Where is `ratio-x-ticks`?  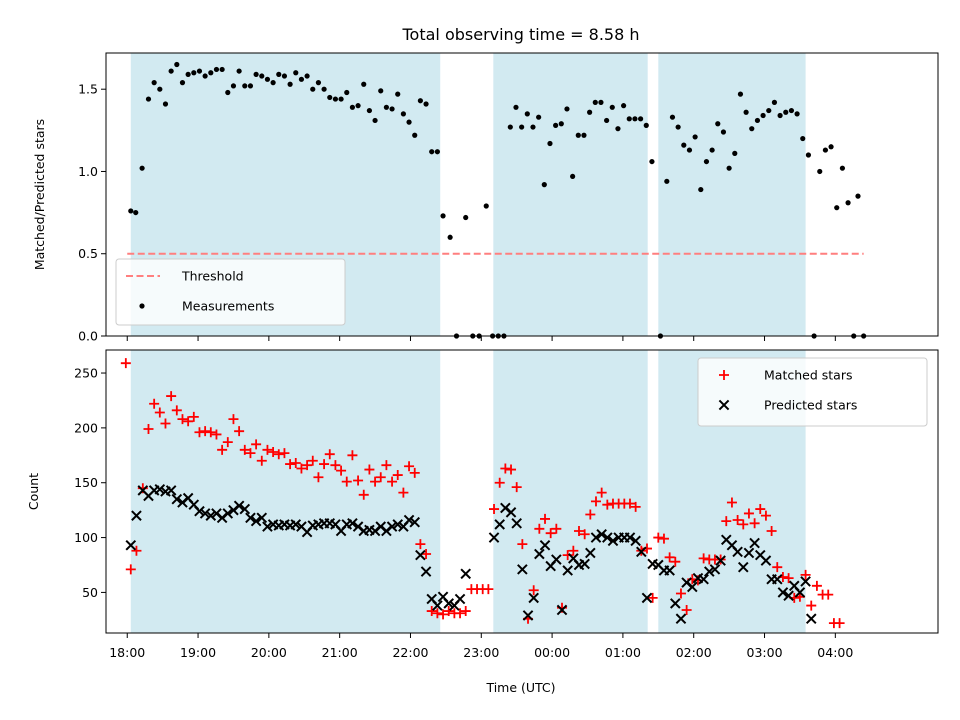 ratio-x-ticks is located at coordinates (481, 338).